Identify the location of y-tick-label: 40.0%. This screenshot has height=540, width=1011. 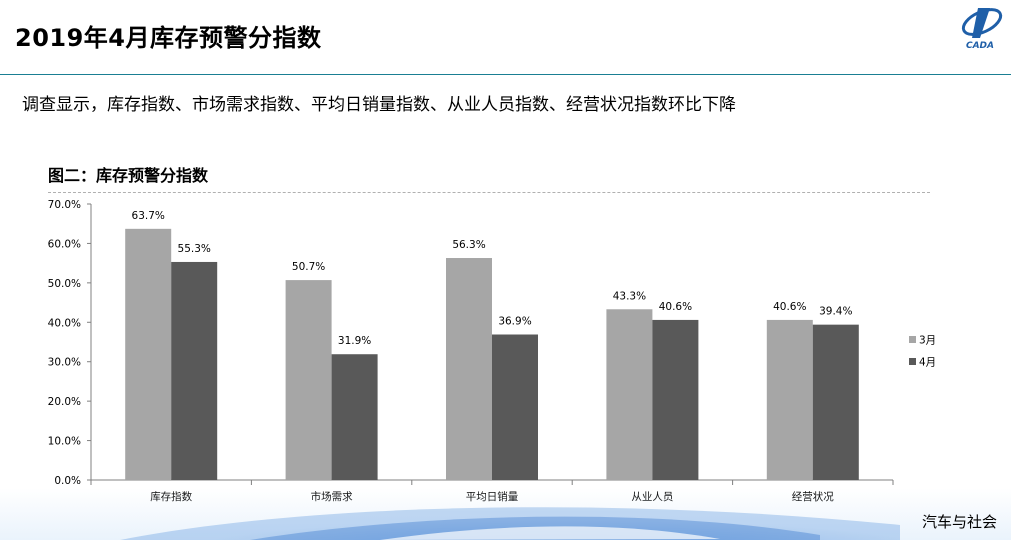
(64, 323).